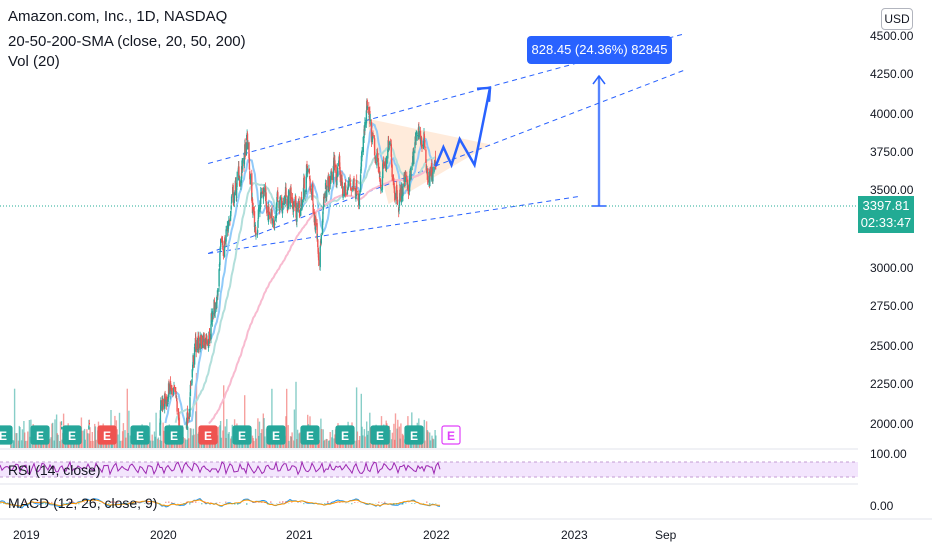 Image resolution: width=932 pixels, height=550 pixels. Describe the element at coordinates (436, 535) in the screenshot. I see `time-tick-label: 2022` at that location.